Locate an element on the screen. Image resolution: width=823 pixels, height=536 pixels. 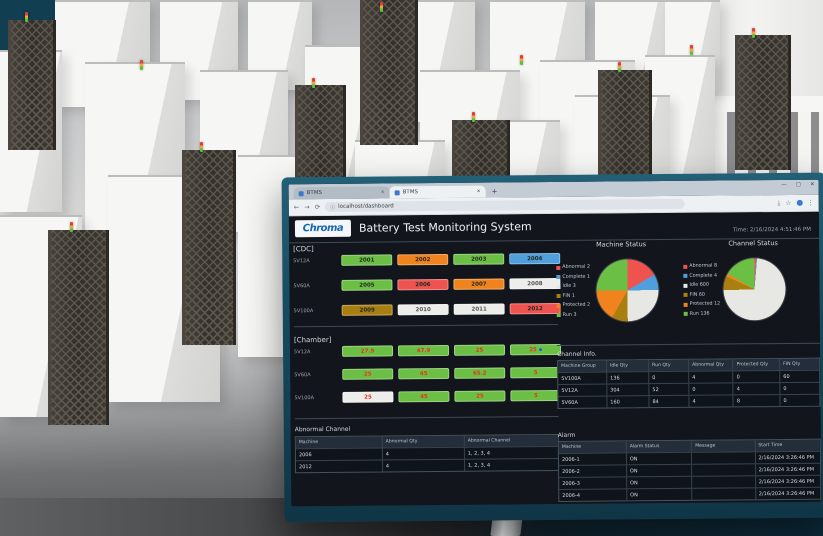
legend-label: Abnormal 2 is located at coordinates (576, 267).